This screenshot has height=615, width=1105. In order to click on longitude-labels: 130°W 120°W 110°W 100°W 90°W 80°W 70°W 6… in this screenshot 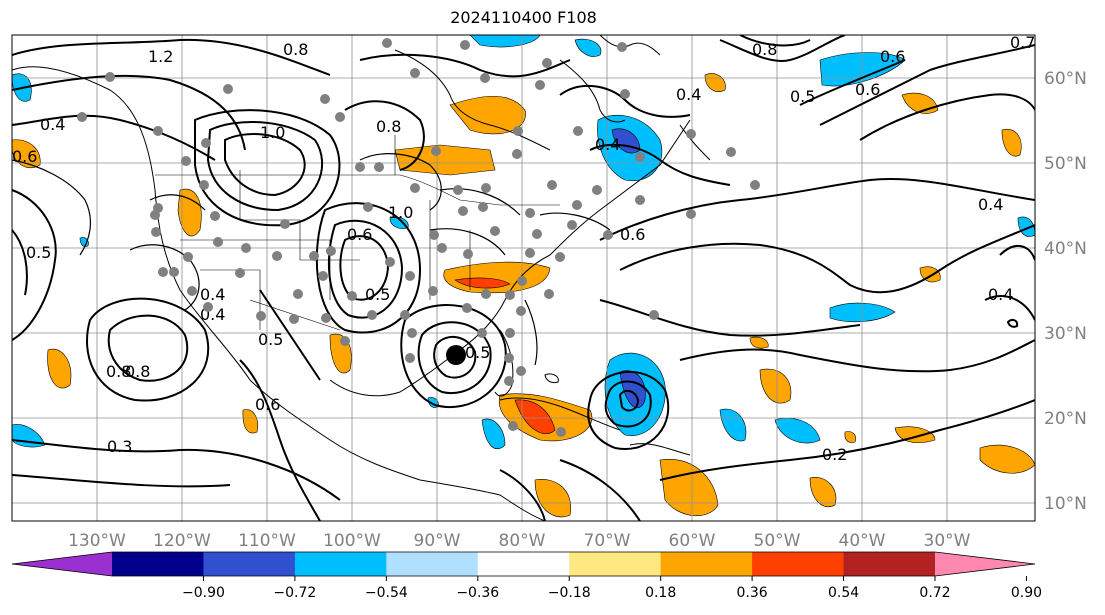, I will do `click(519, 541)`.